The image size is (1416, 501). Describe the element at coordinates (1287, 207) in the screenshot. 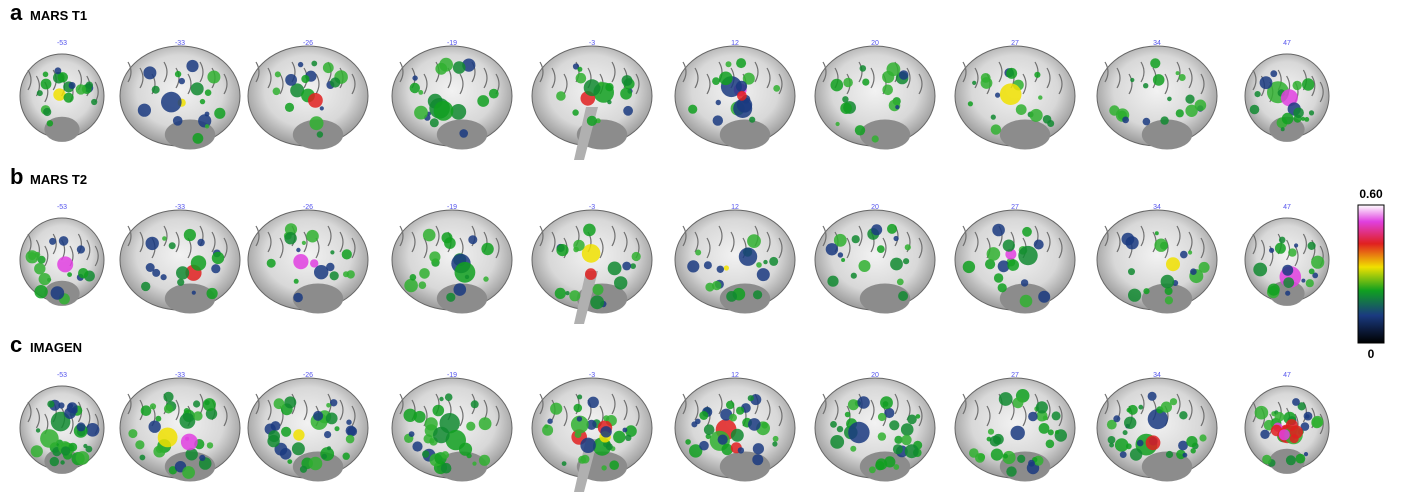

I see `slice-coordinate: 47` at that location.